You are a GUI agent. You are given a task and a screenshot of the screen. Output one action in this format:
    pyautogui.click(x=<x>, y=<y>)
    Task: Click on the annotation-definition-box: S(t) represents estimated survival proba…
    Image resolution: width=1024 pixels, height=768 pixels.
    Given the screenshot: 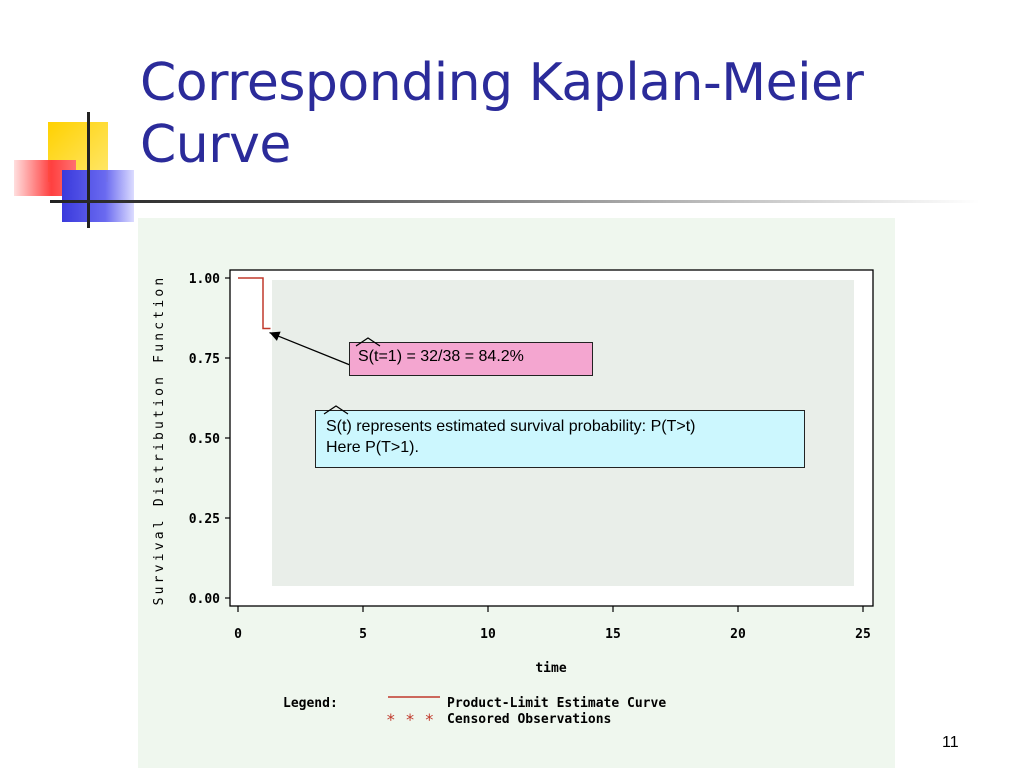 What is the action you would take?
    pyautogui.click(x=560, y=436)
    